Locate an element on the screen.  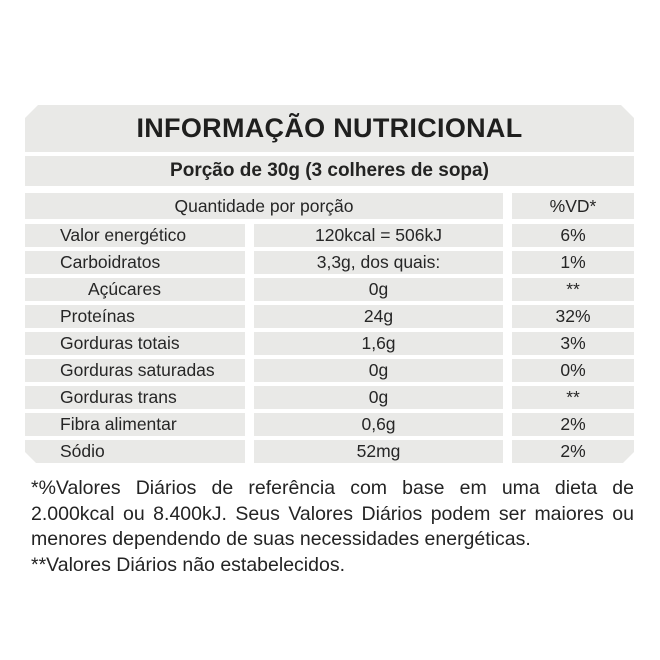
row-dv: 1% is located at coordinates (573, 262).